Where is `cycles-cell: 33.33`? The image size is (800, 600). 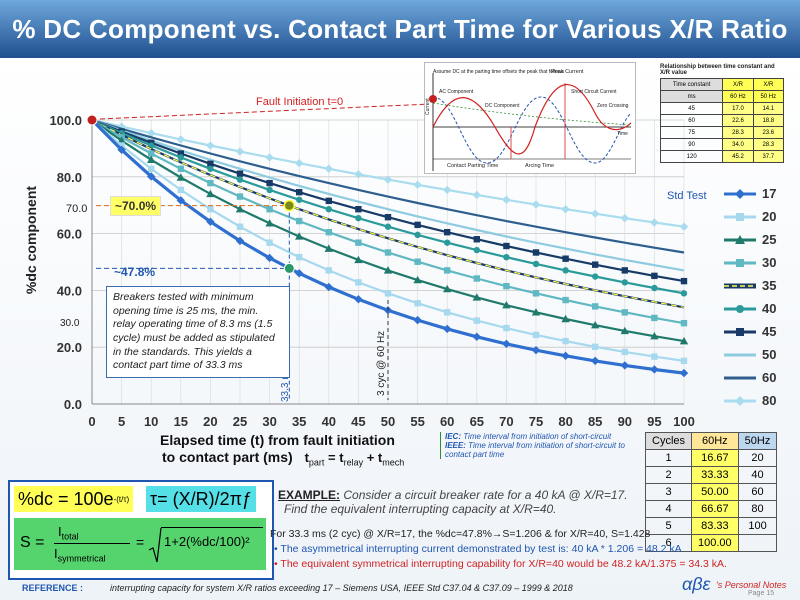
cycles-cell: 33.33 is located at coordinates (715, 475).